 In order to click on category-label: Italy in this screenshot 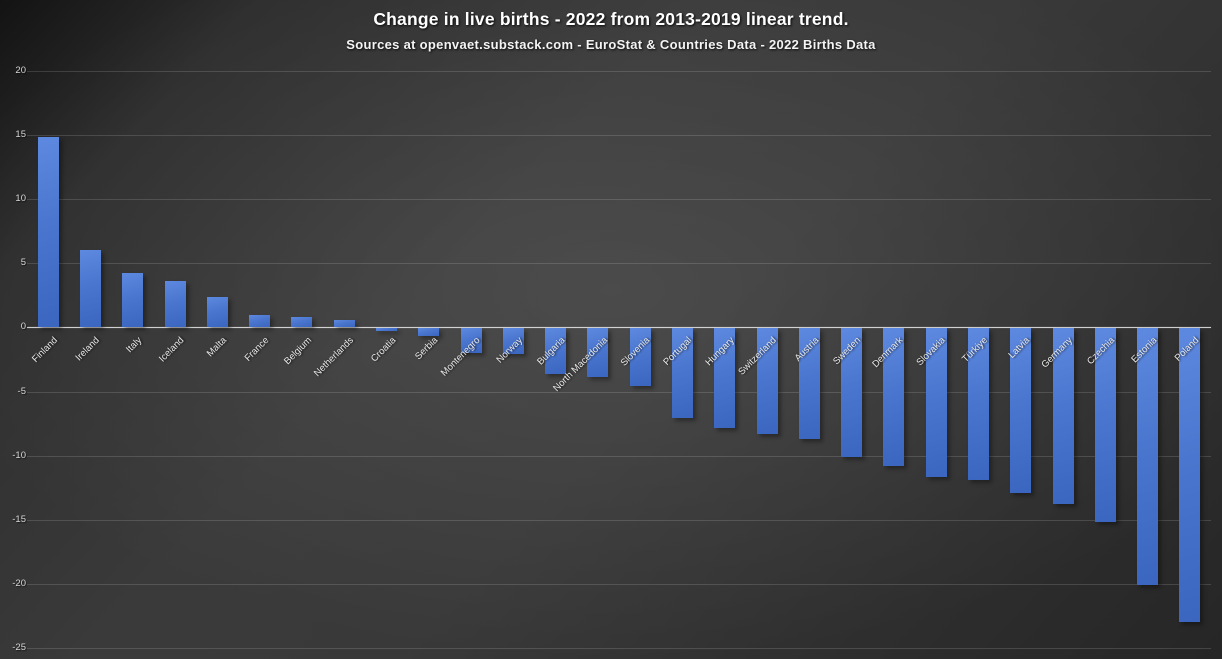, I will do `click(134, 345)`.